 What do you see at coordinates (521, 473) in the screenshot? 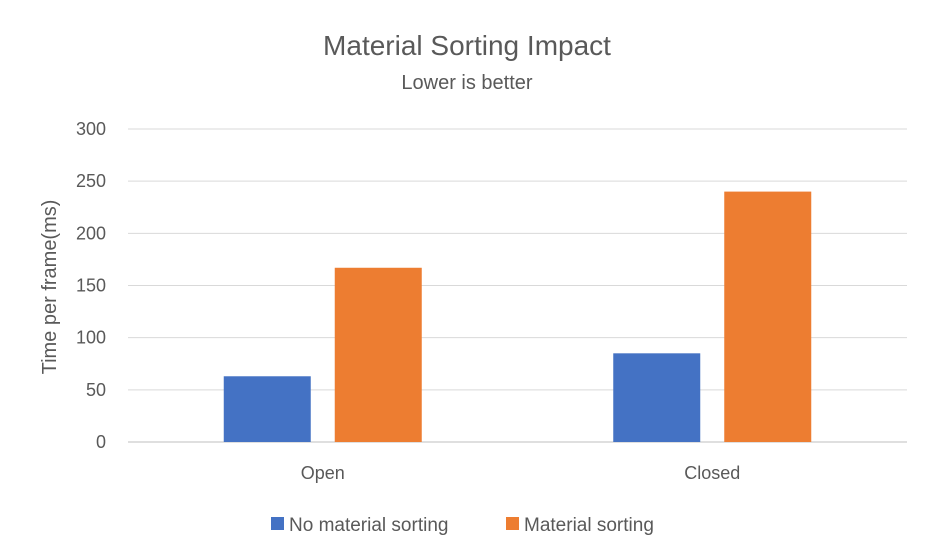
I see `x-axis-ticks: Open Closed` at bounding box center [521, 473].